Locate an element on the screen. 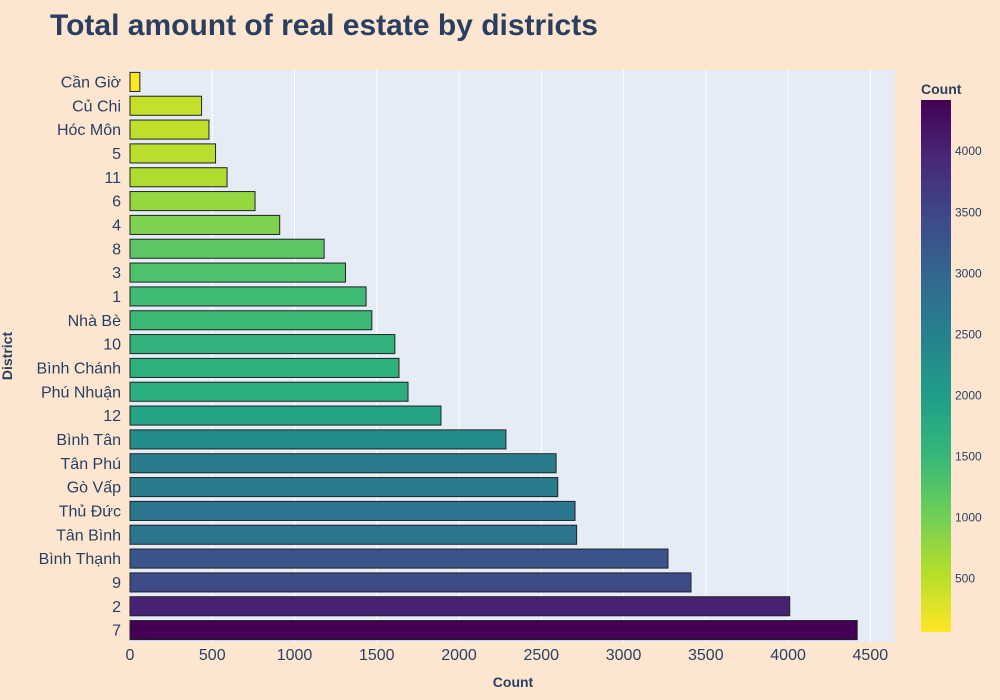 The image size is (1000, 700). category-label: Hóc Môn is located at coordinates (89, 130).